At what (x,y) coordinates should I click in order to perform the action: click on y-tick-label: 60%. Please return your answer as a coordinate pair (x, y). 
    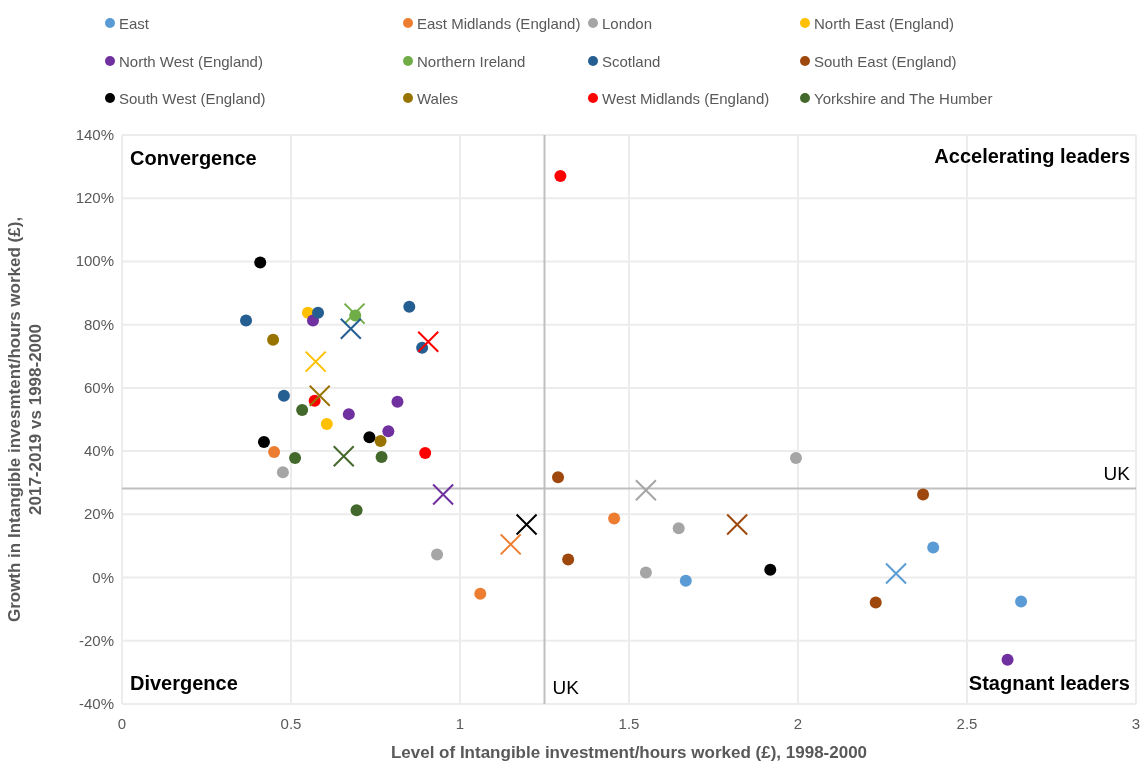
    Looking at the image, I should click on (98, 387).